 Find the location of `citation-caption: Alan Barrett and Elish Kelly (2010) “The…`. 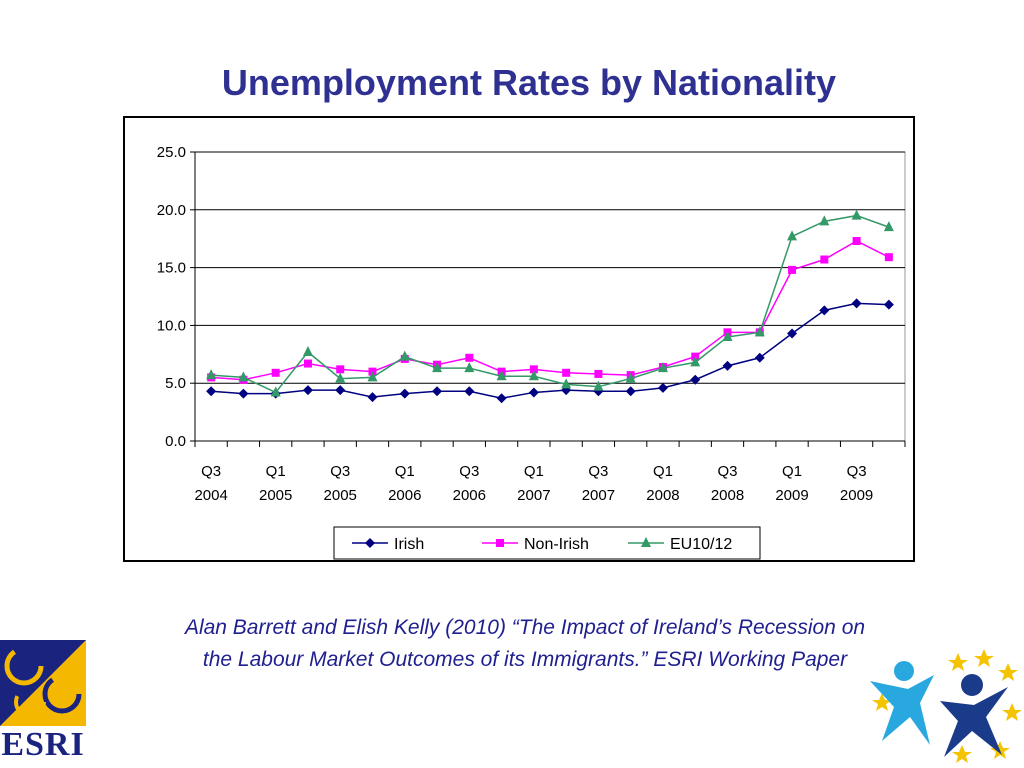

citation-caption: Alan Barrett and Elish Kelly (2010) “The… is located at coordinates (525, 644).